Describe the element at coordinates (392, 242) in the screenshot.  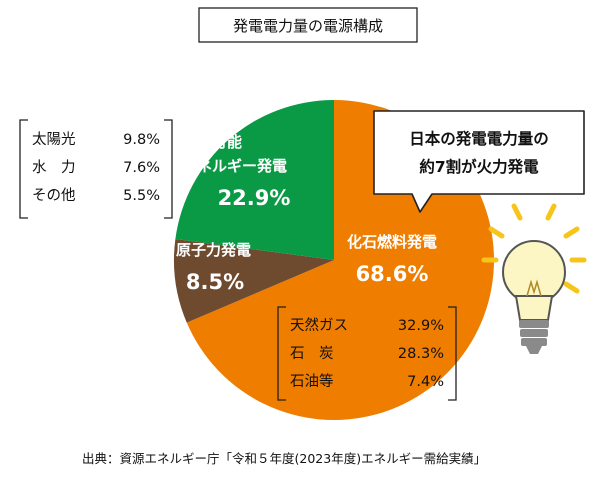
I see `fossil-label: 化石燃料発電` at that location.